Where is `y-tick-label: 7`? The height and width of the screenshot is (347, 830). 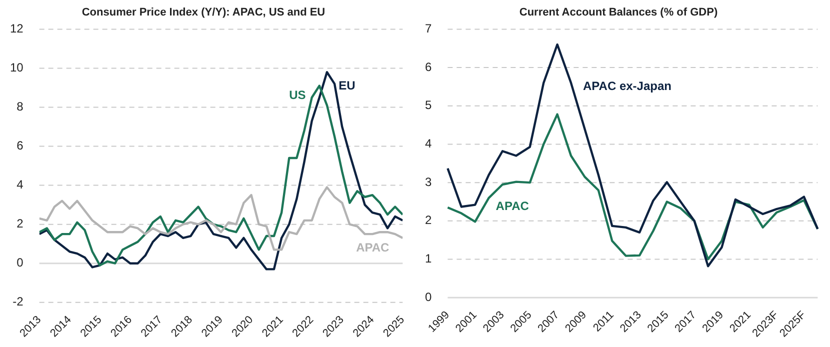
y-tick-label: 7 is located at coordinates (428, 29).